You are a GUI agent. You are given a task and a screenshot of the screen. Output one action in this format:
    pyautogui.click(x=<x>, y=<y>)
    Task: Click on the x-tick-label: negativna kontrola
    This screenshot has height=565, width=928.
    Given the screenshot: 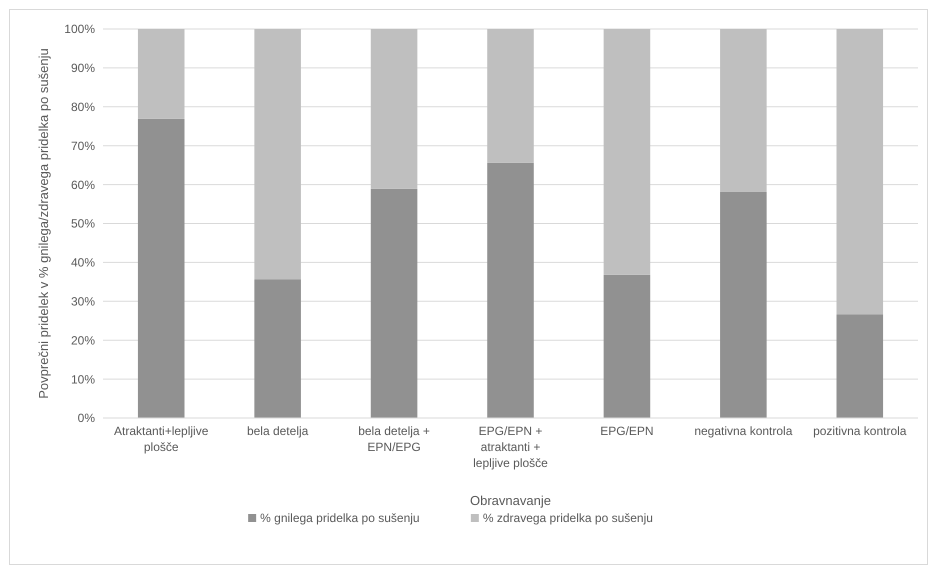 What is the action you would take?
    pyautogui.click(x=743, y=431)
    